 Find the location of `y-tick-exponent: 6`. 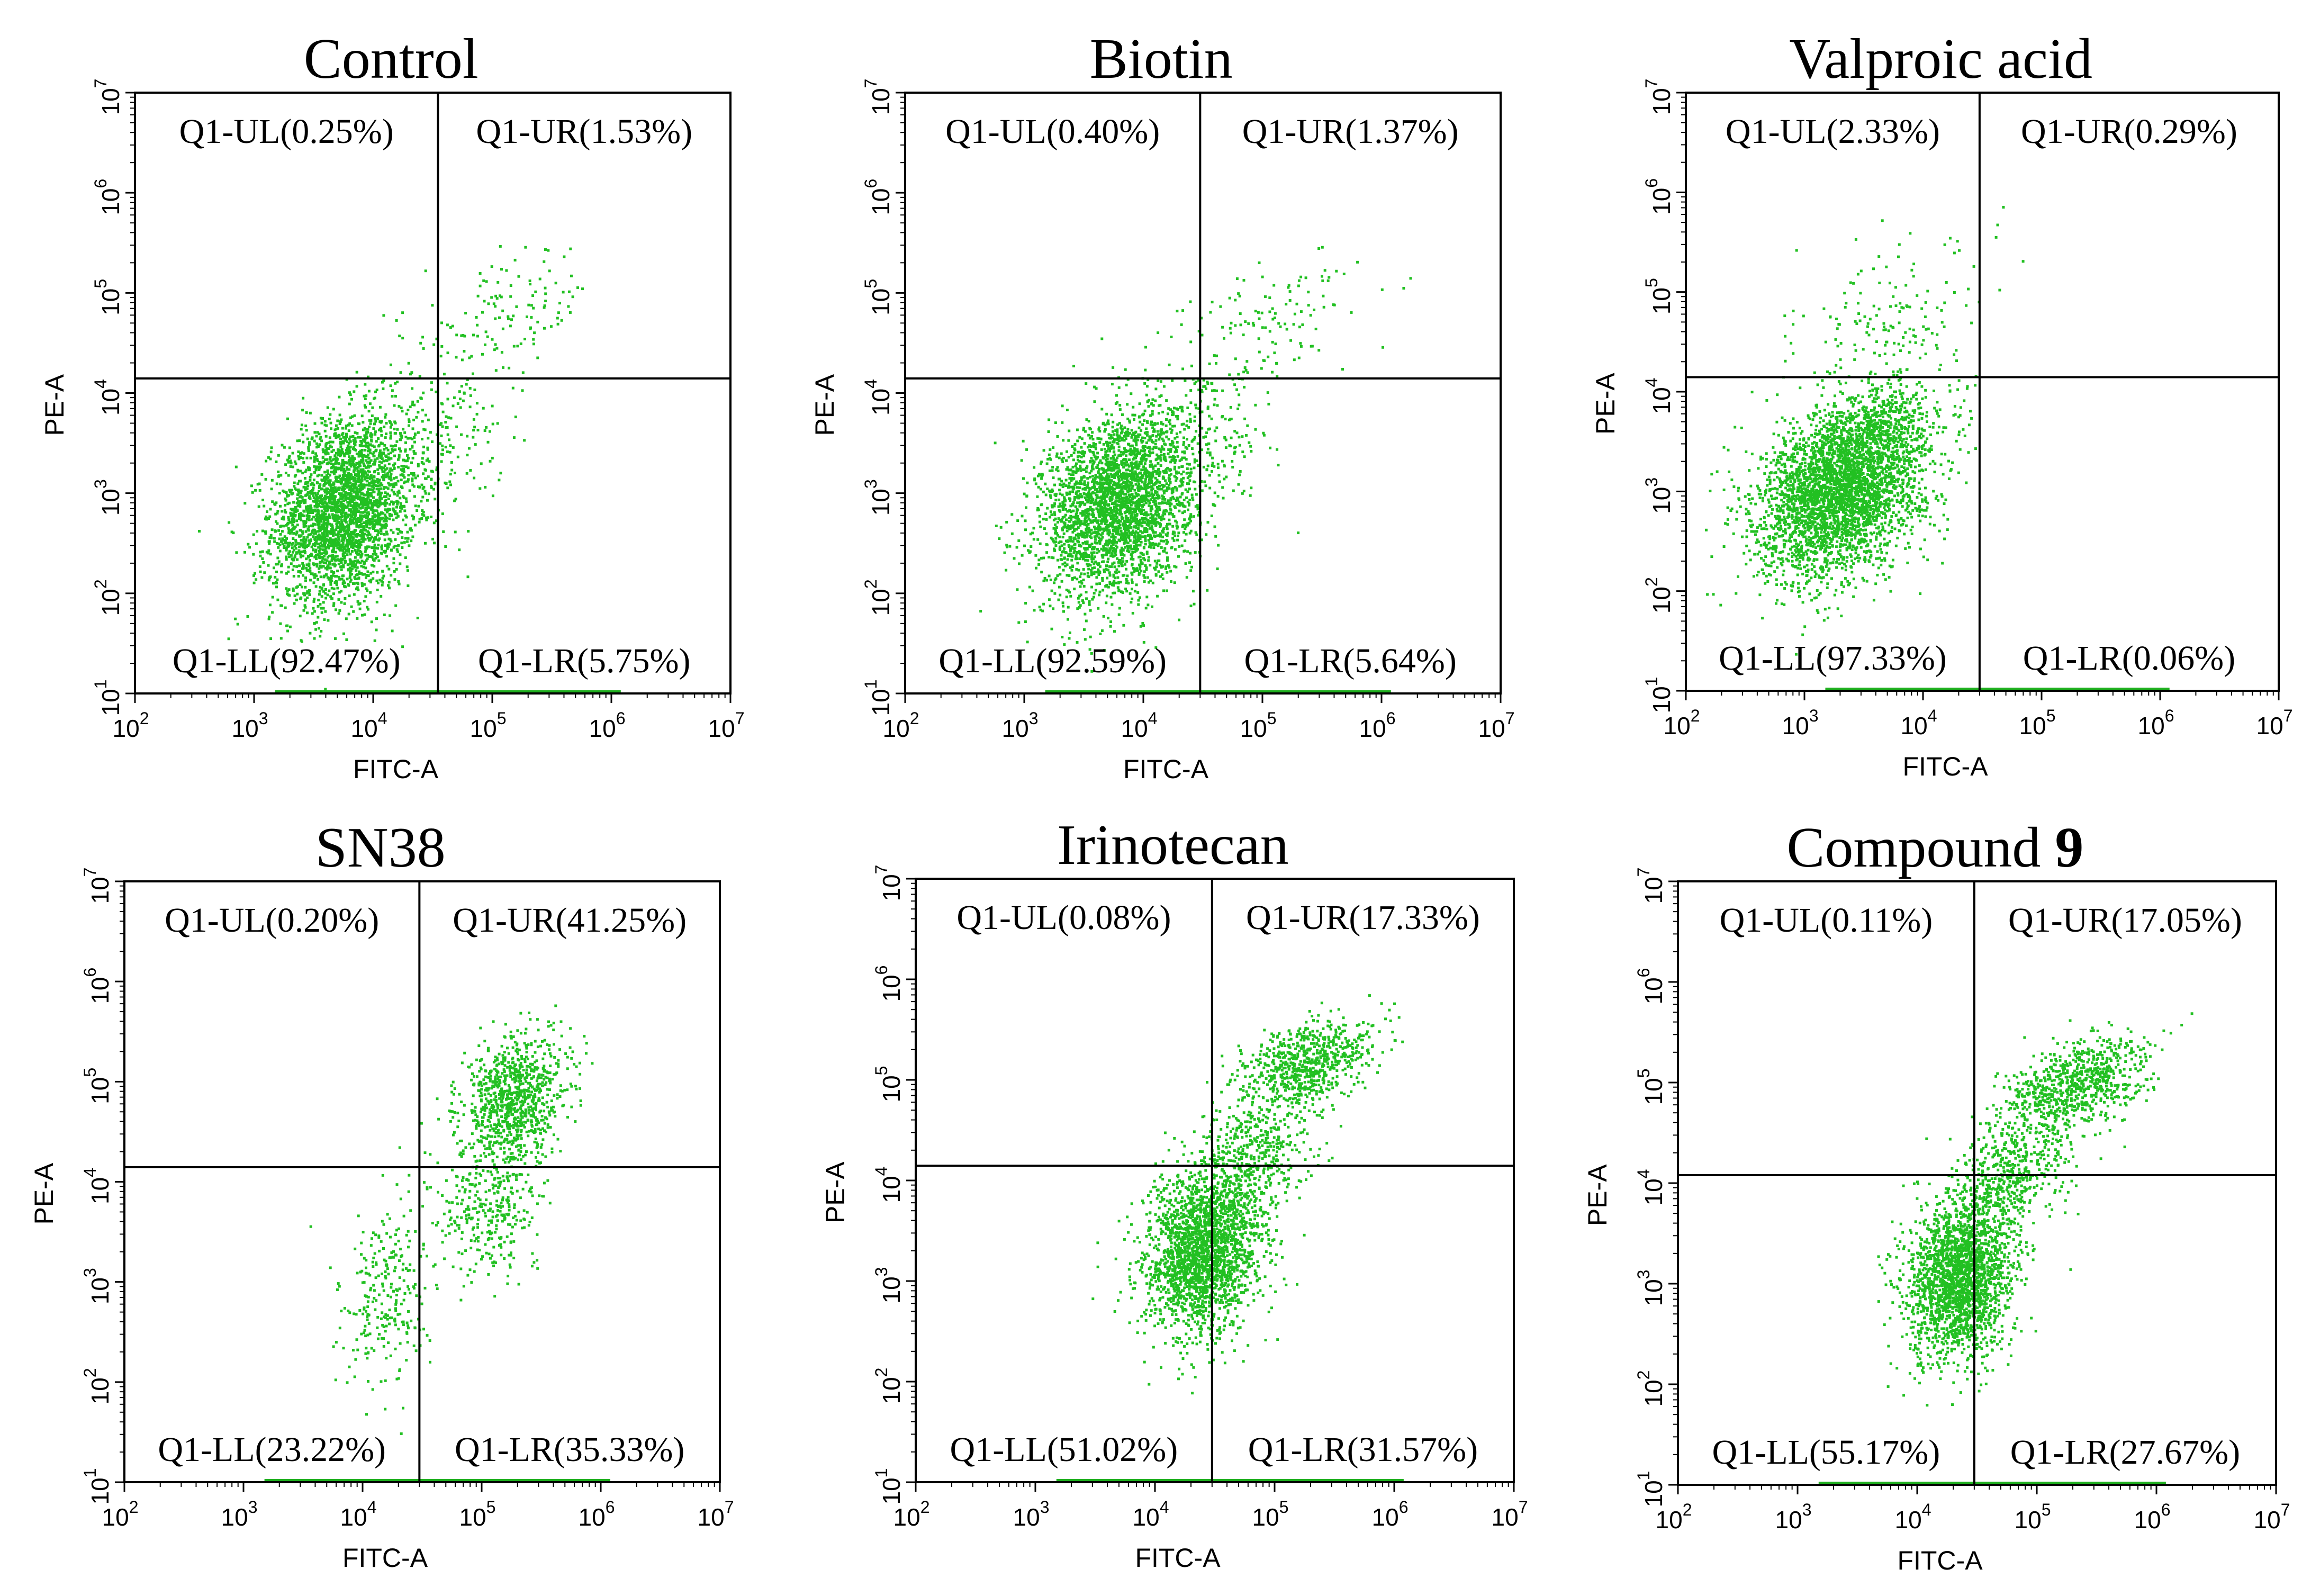

y-tick-exponent: 6 is located at coordinates (100, 183).